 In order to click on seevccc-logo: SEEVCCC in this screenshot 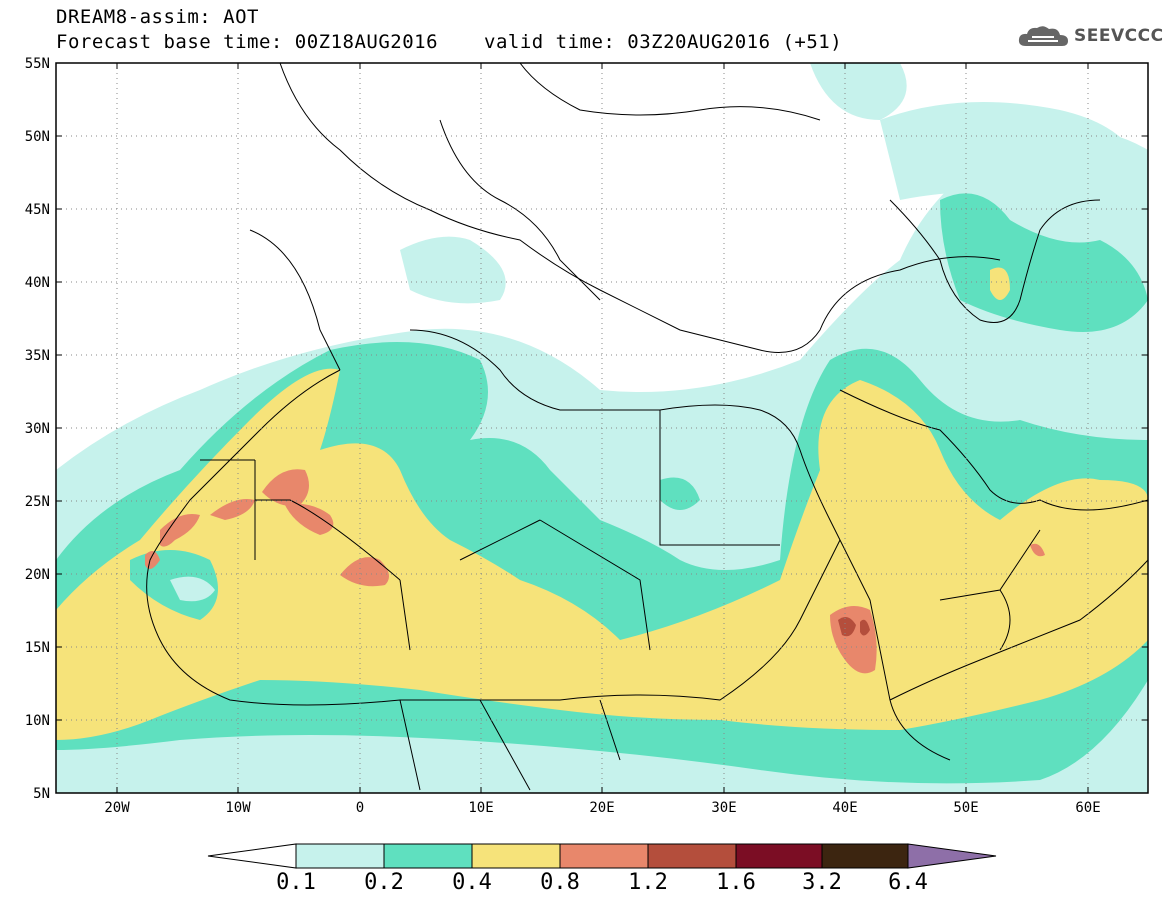, I will do `click(1091, 36)`.